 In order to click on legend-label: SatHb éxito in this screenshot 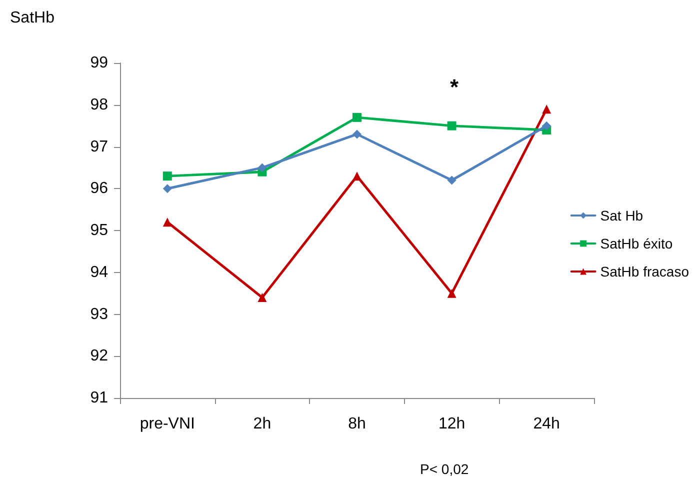, I will do `click(636, 244)`.